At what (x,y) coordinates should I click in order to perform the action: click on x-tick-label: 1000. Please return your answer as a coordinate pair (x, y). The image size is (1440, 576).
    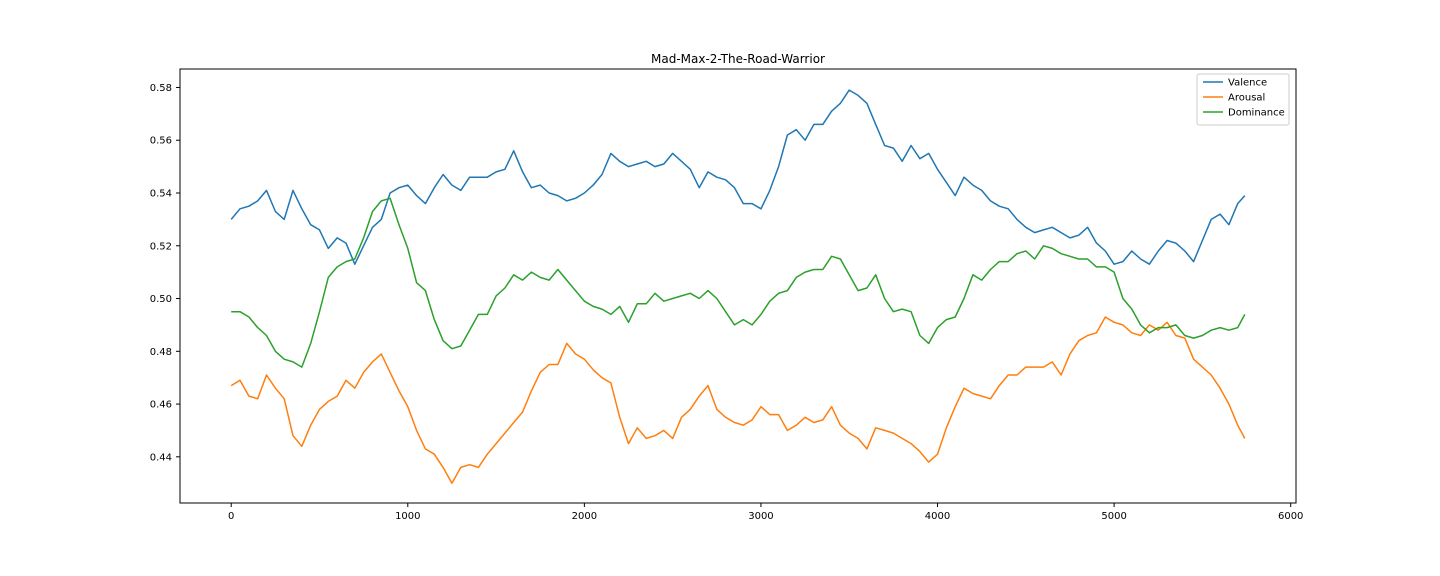
    Looking at the image, I should click on (407, 516).